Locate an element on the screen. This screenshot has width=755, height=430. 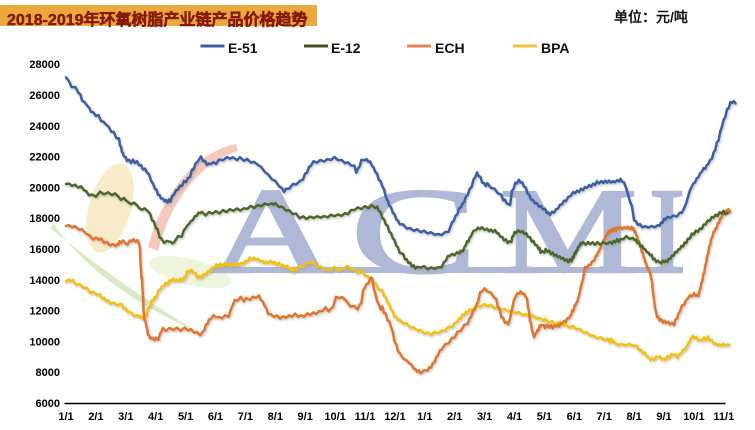
svg-text: I is located at coordinates (667, 231).